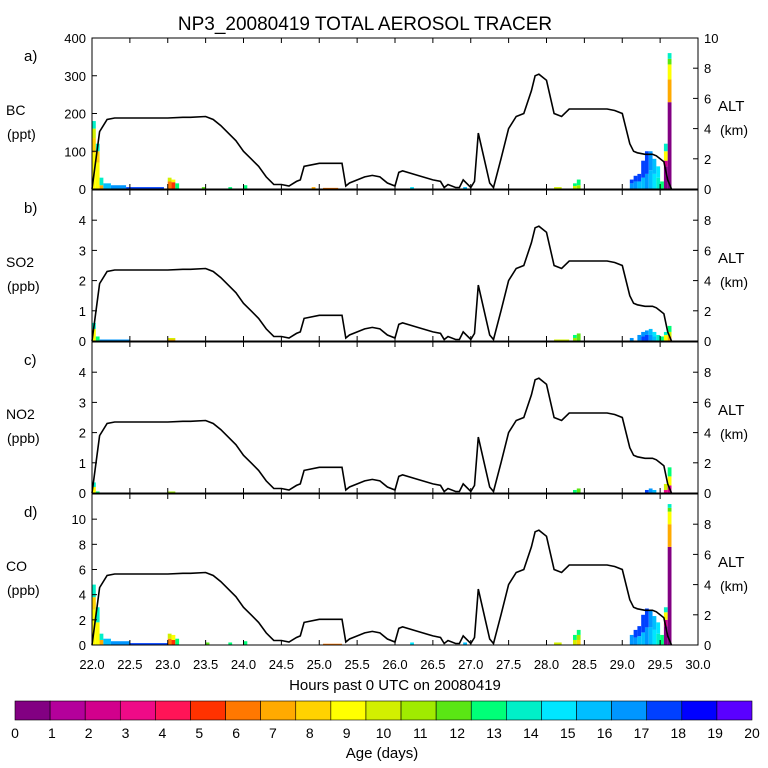 The image size is (768, 768). What do you see at coordinates (731, 562) in the screenshot?
I see `altitude-axis-label: ALT` at bounding box center [731, 562].